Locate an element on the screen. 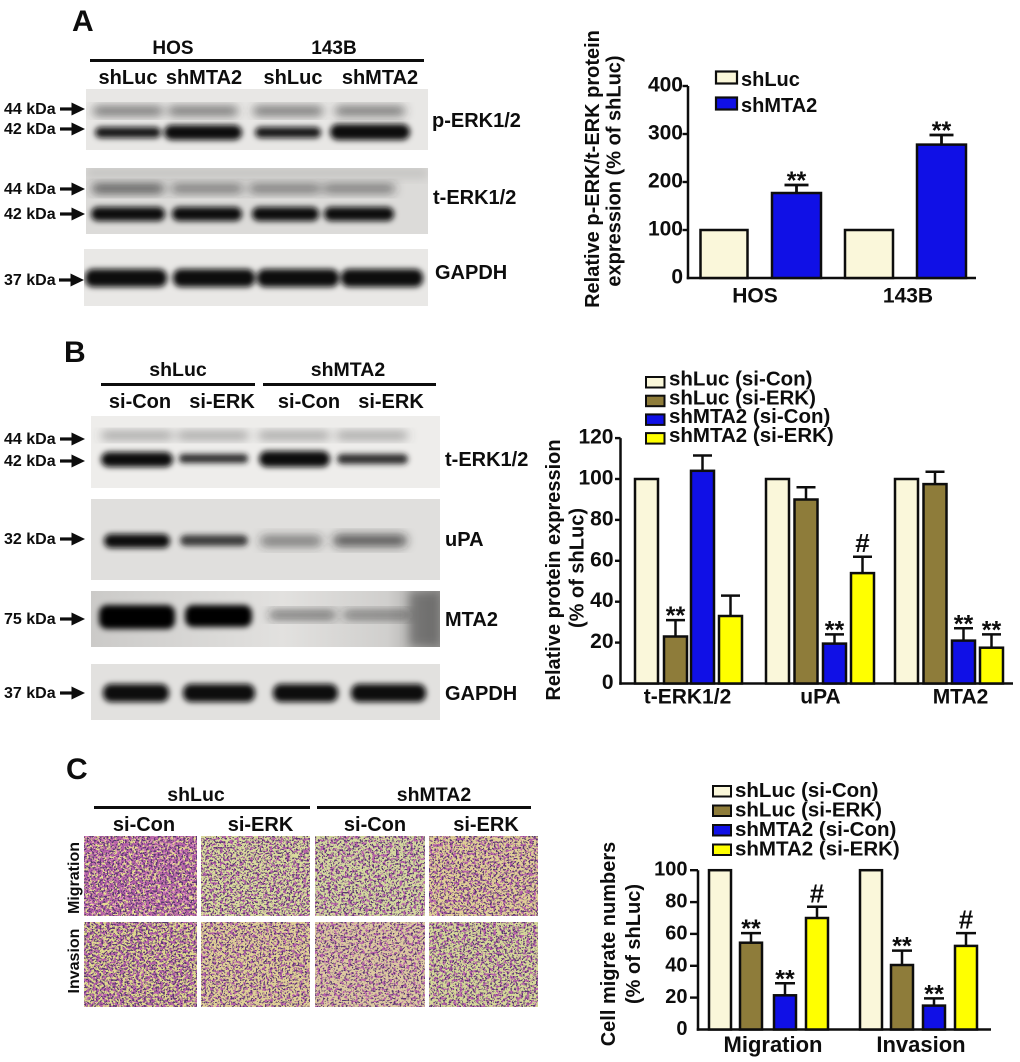  svg-text: Relative p-ERK/t-ERK protein is located at coordinates (593, 169).